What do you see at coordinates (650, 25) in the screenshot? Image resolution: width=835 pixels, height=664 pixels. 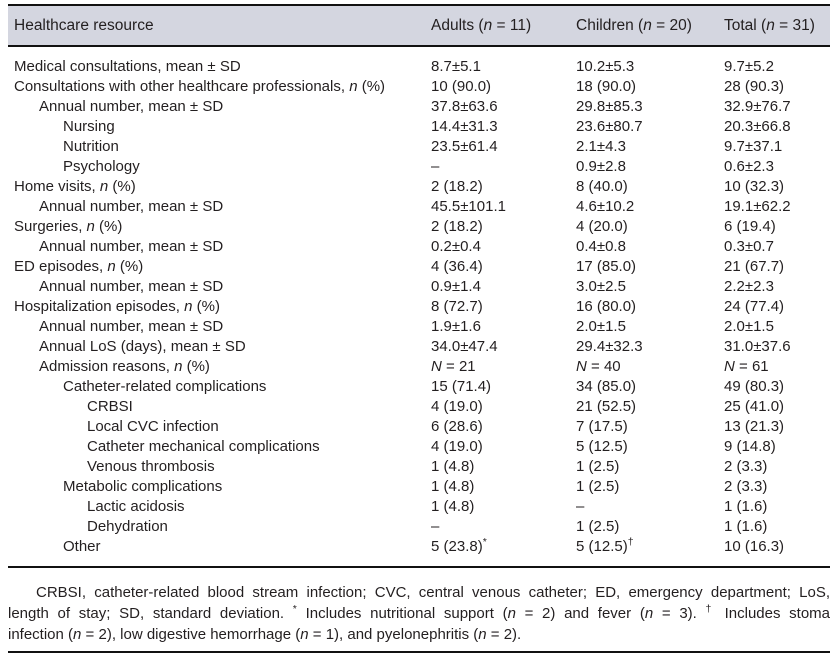 I see `column-header-children: Children (n = 20)` at bounding box center [650, 25].